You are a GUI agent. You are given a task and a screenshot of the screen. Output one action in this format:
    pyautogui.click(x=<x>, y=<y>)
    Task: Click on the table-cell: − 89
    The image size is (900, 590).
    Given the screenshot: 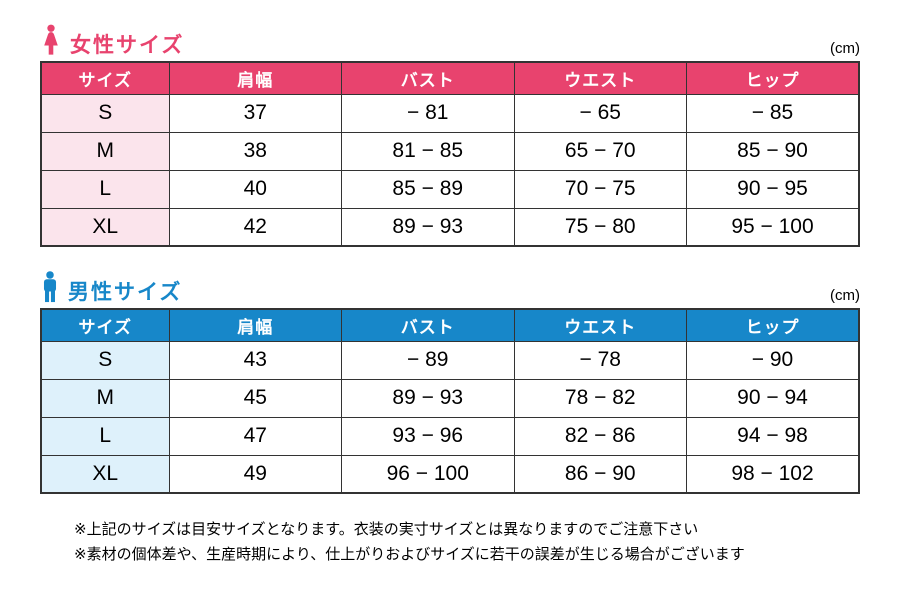 What is the action you would take?
    pyautogui.click(x=428, y=360)
    